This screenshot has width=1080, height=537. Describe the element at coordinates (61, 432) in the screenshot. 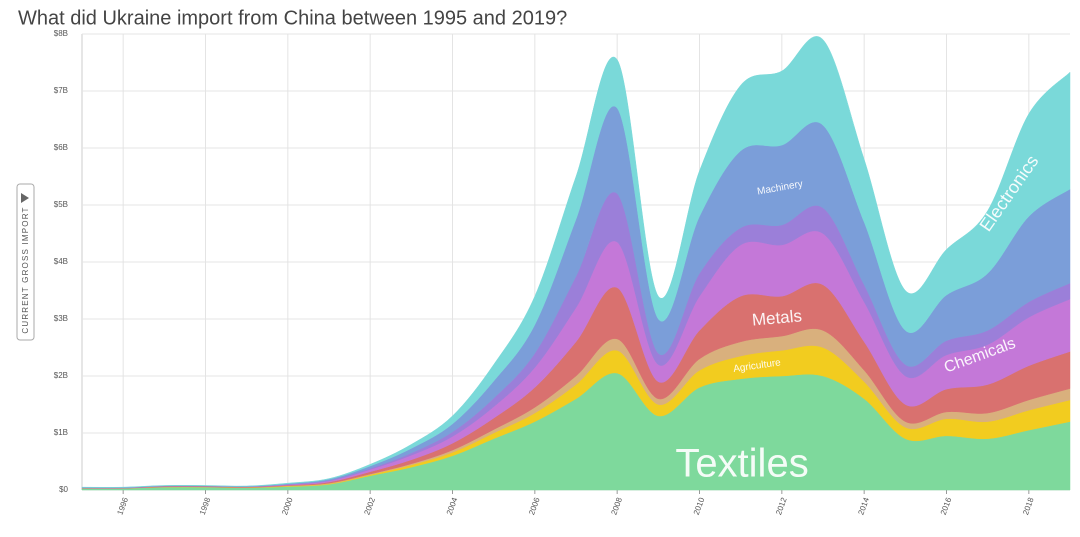

I see `y-tick-label: $1B` at that location.